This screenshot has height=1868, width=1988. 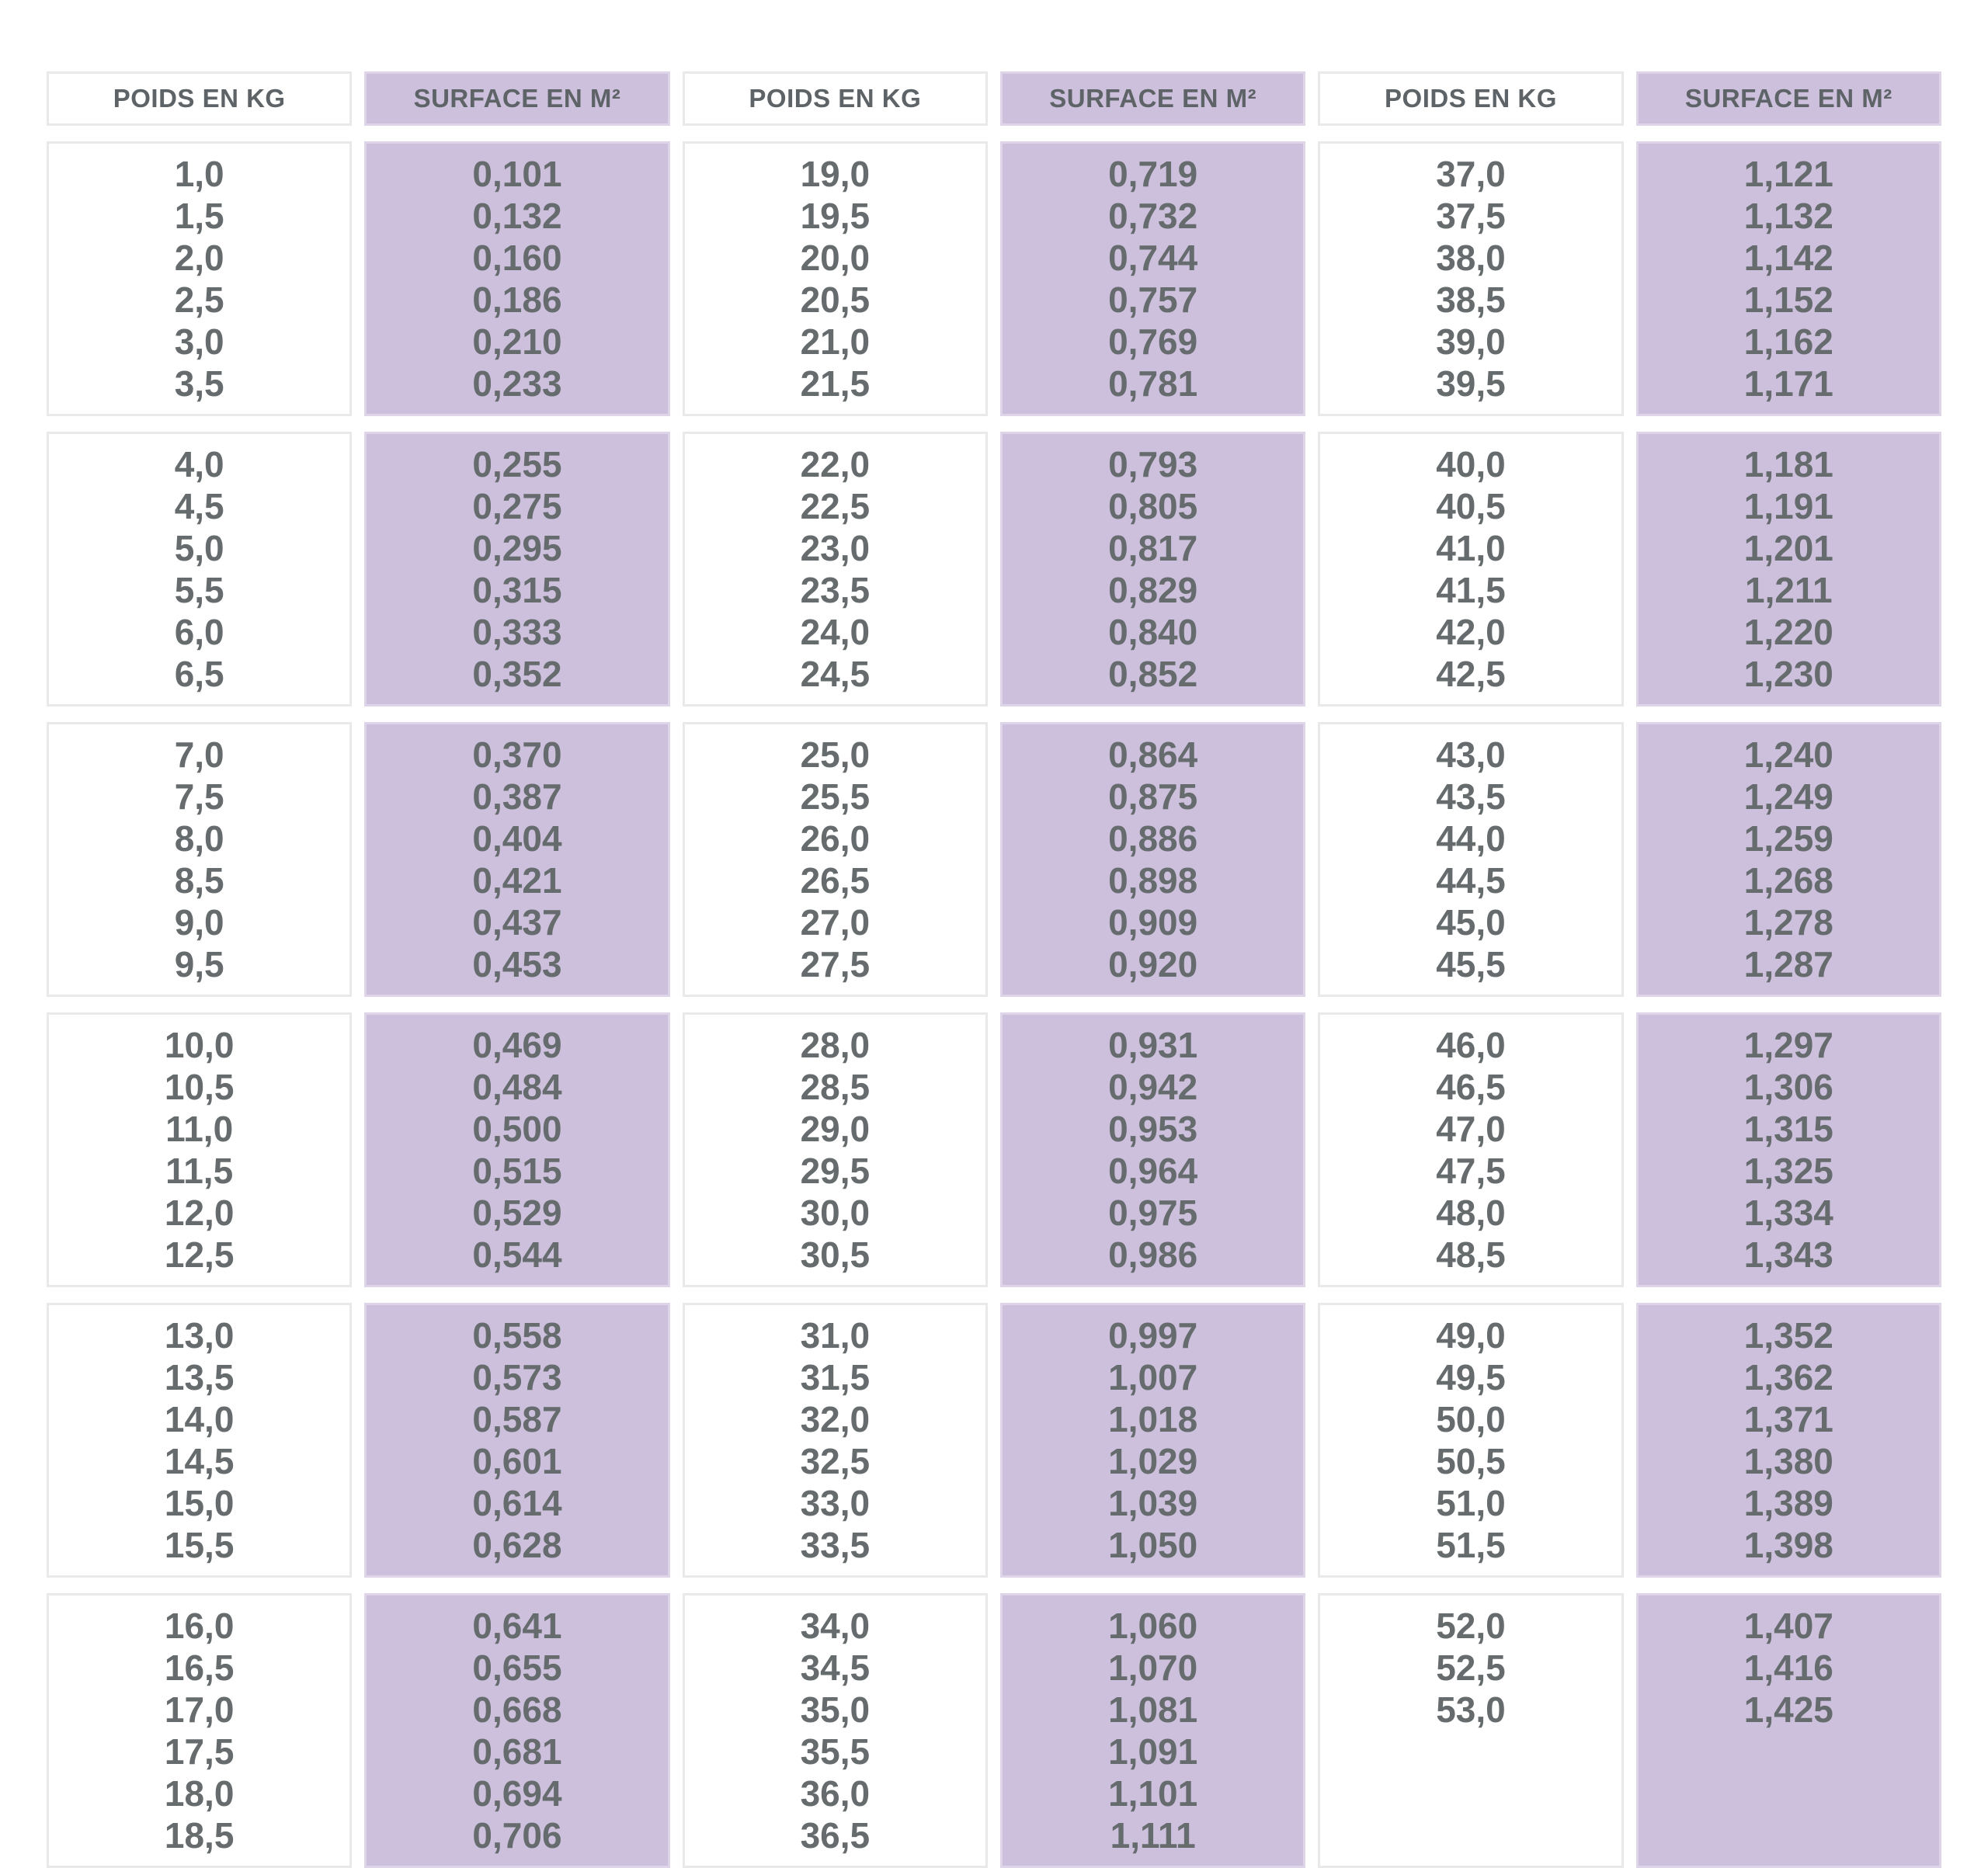 What do you see at coordinates (1153, 922) in the screenshot?
I see `surface-value: 0,909` at bounding box center [1153, 922].